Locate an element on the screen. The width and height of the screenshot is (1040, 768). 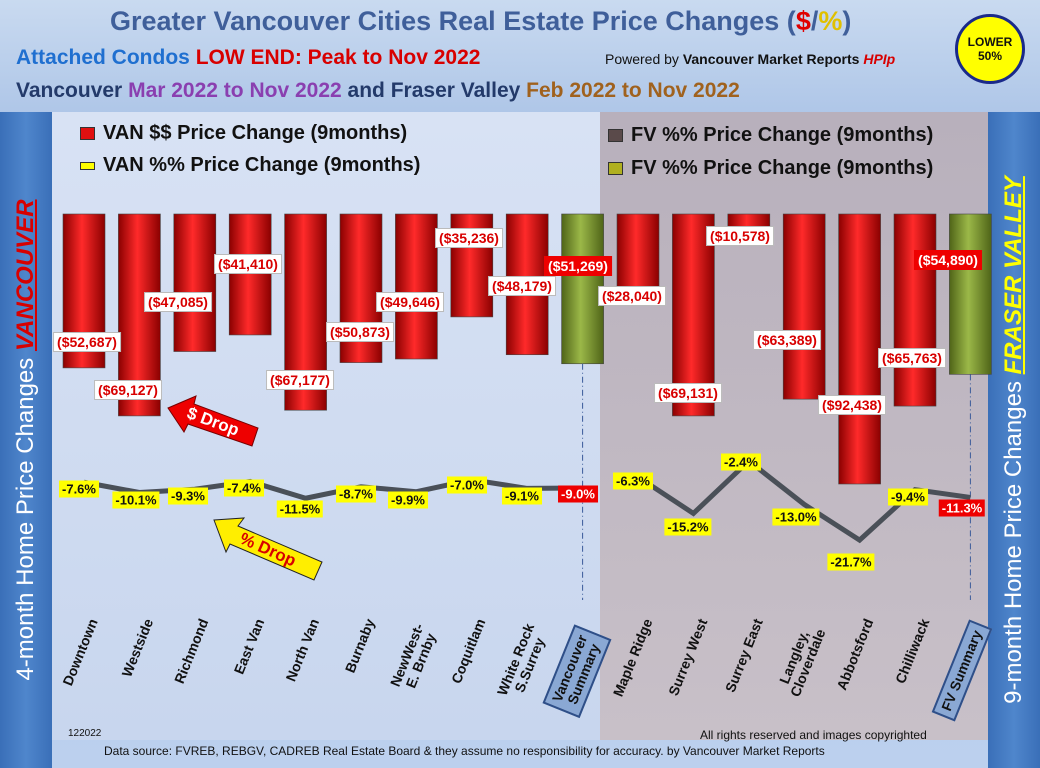
pct-label-9: -9.0% is located at coordinates (578, 494).